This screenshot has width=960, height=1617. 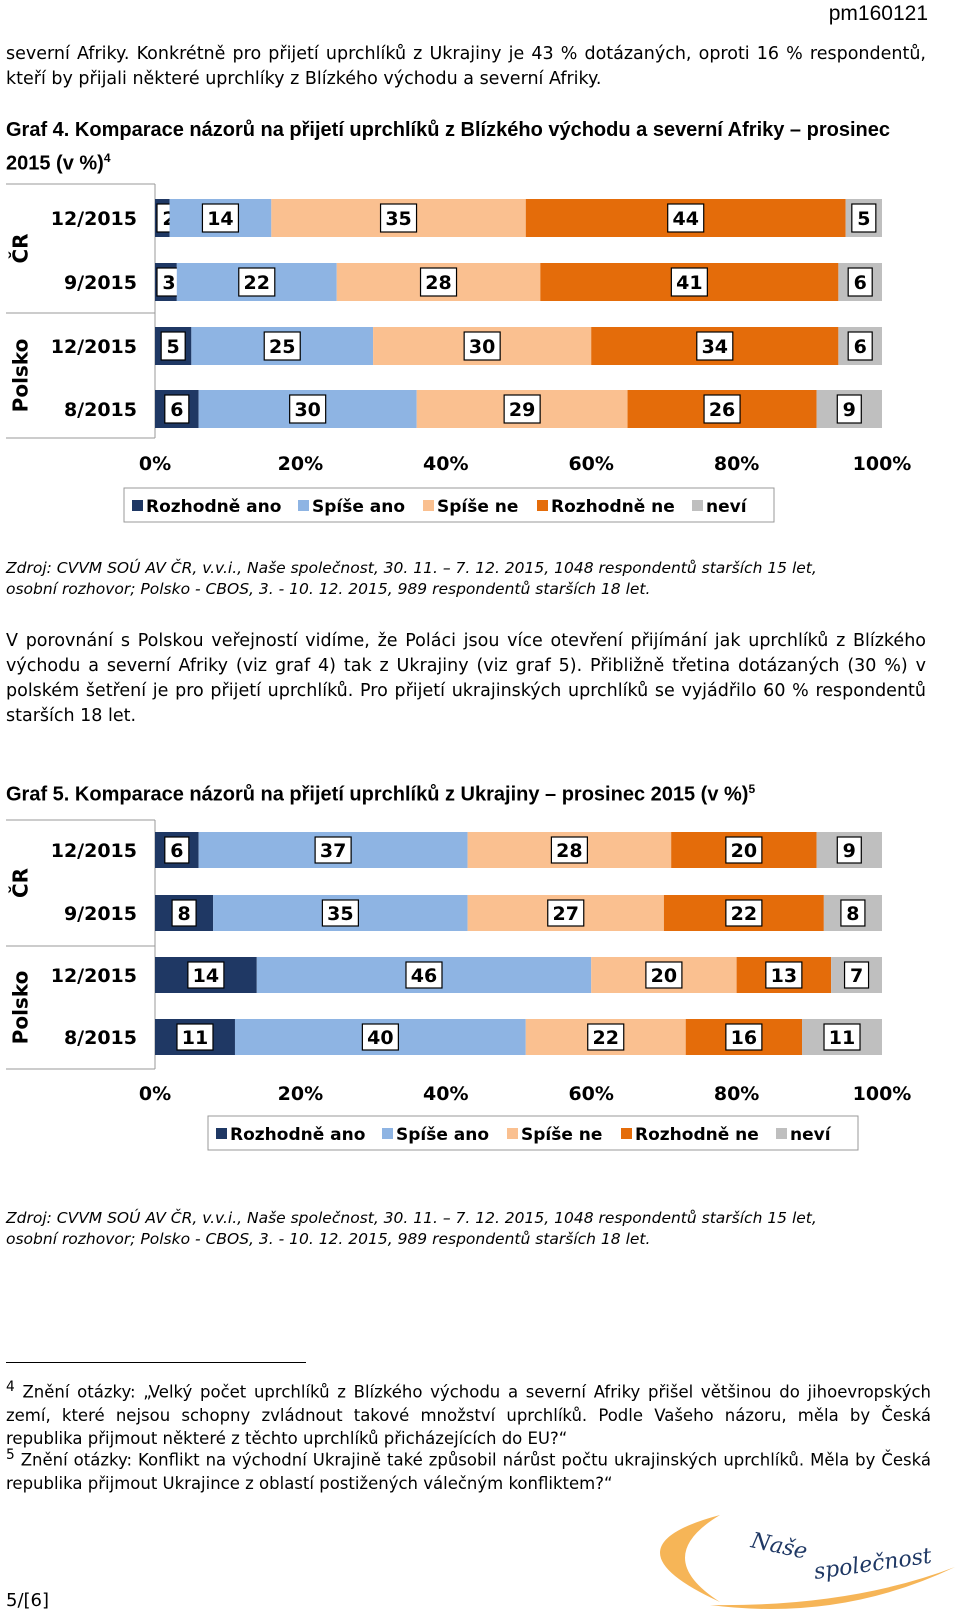 What do you see at coordinates (752, 789) in the screenshot?
I see `graph5-footnote-ref: 5` at bounding box center [752, 789].